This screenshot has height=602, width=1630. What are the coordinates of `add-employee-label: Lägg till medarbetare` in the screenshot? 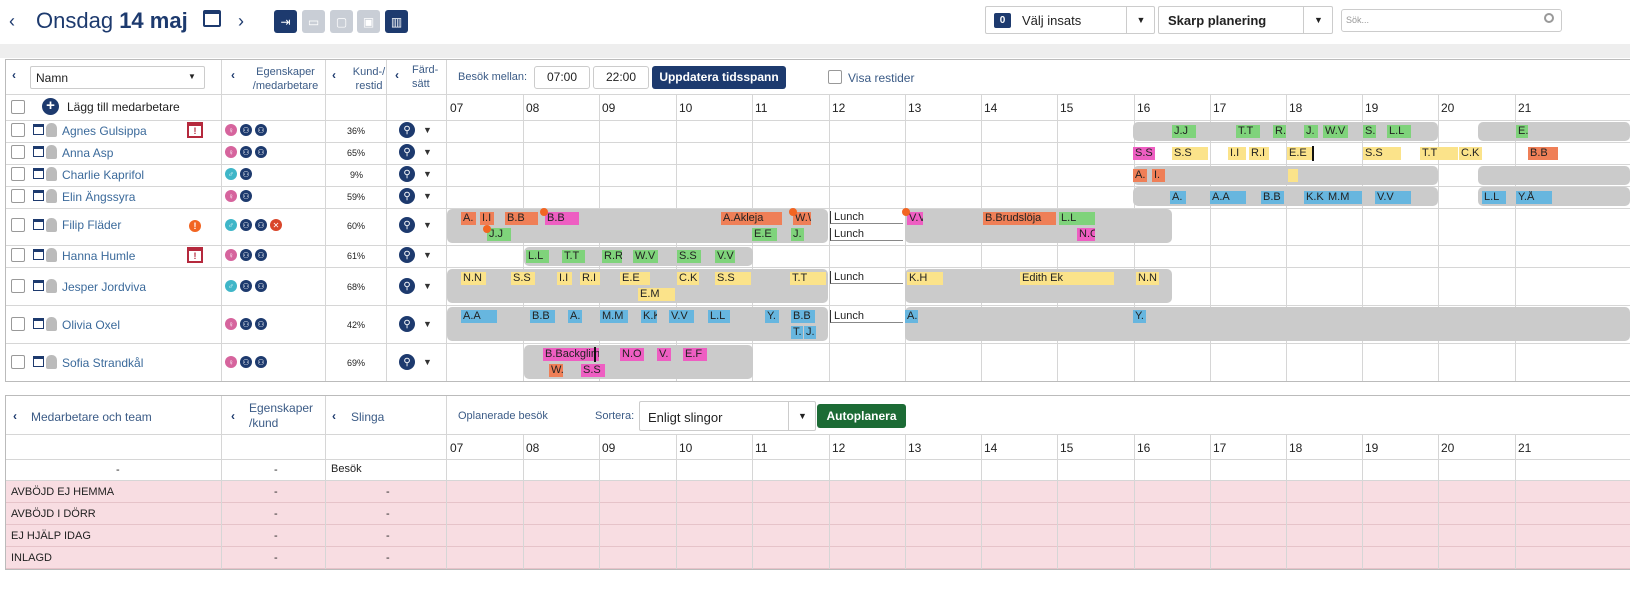 It's located at (123, 107).